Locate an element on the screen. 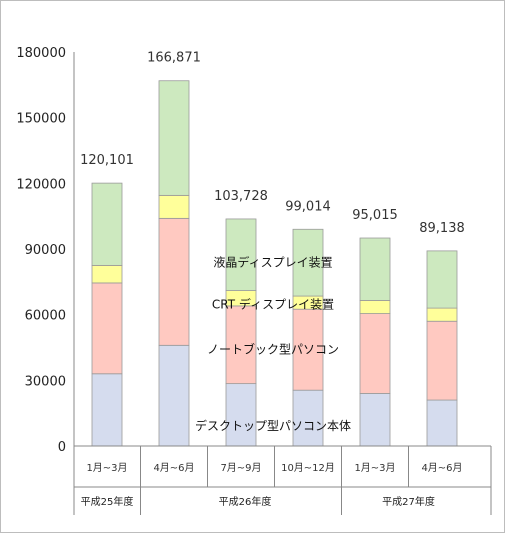  total-label: 103,728 is located at coordinates (241, 196).